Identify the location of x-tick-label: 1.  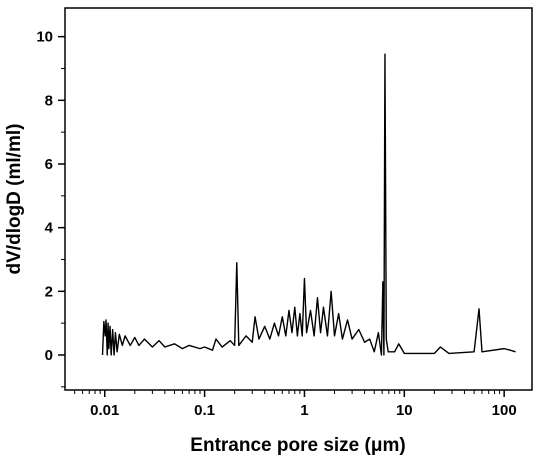
(304, 410).